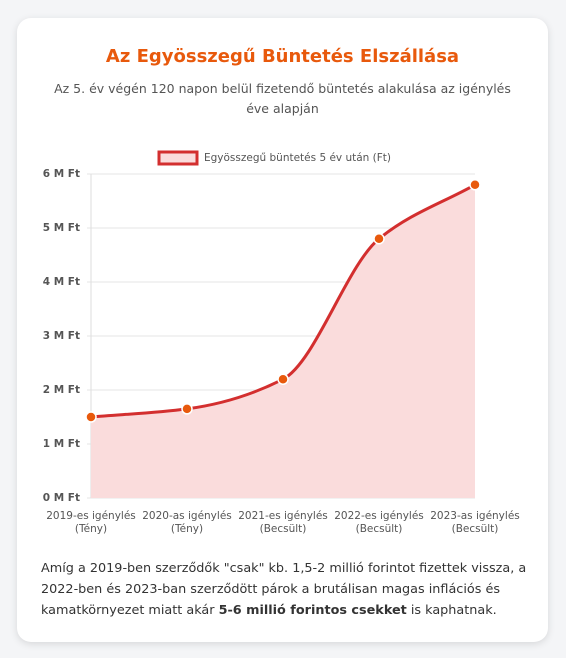 The height and width of the screenshot is (658, 566). I want to click on y-tick-label: 6 M Ft, so click(61, 174).